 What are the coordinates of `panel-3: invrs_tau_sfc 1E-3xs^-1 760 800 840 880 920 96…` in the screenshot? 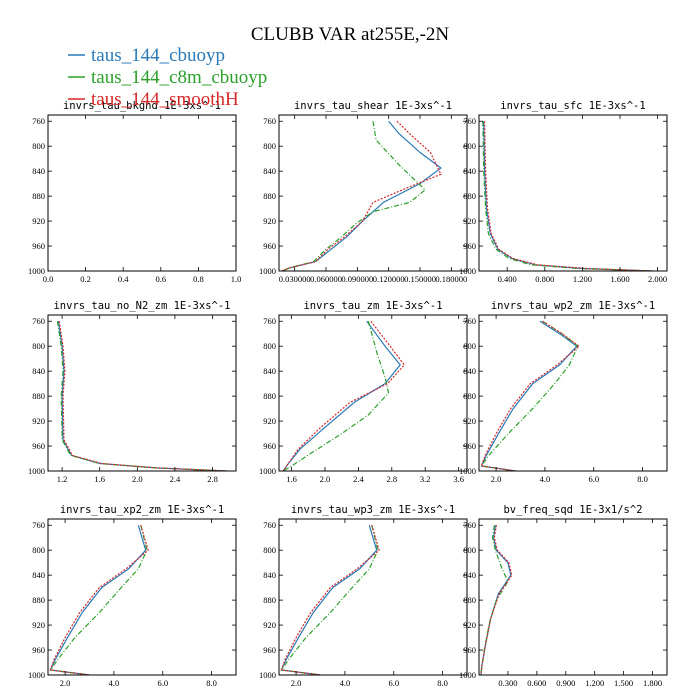 It's located at (563, 192).